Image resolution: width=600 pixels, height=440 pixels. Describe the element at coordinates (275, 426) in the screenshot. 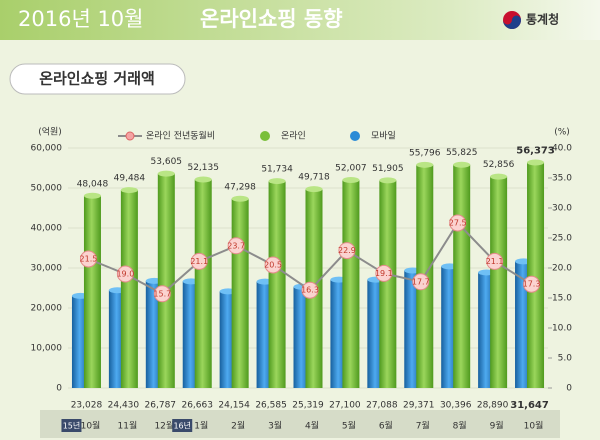

I see `x-tick-label: 3월` at that location.